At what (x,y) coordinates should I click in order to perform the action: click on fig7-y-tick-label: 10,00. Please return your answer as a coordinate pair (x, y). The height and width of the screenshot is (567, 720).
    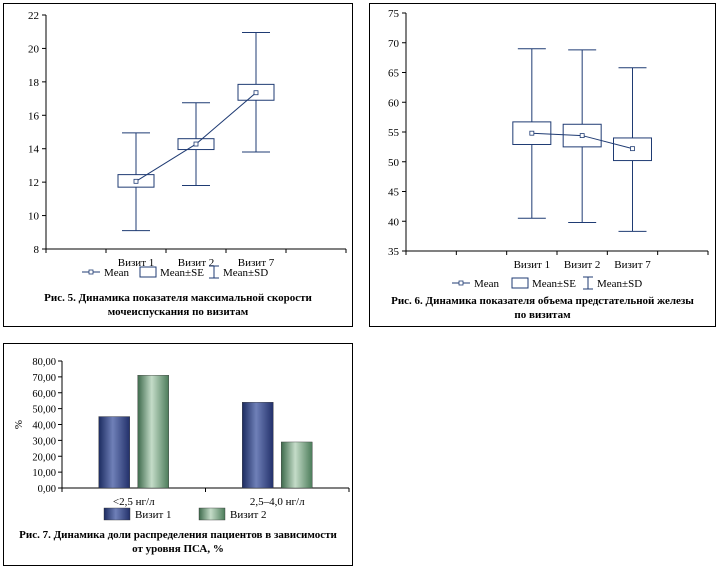
    Looking at the image, I should click on (44, 473).